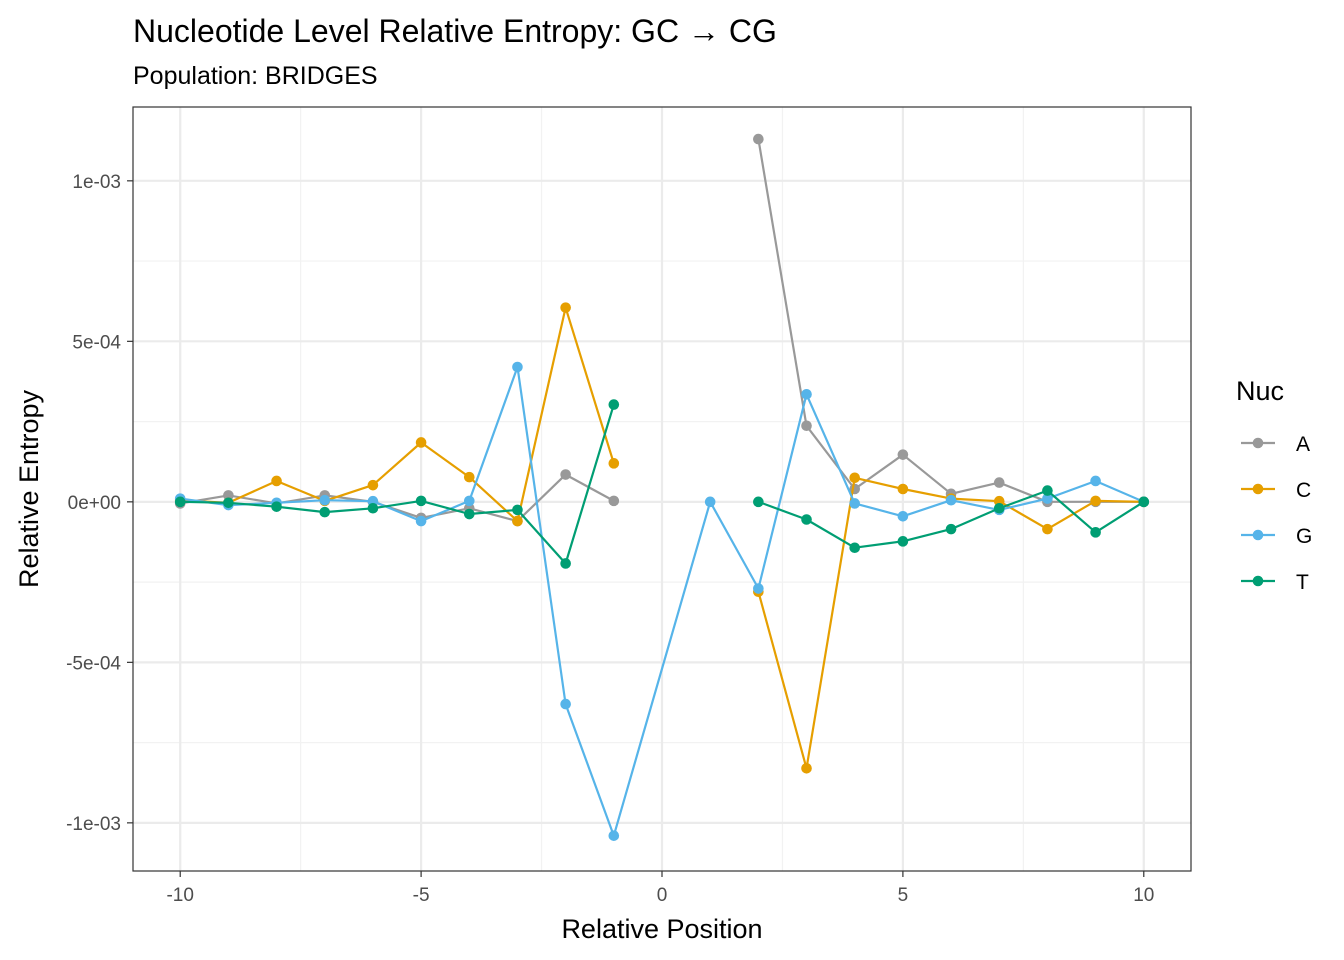 The image size is (1344, 960). I want to click on x-tick-label: -5, so click(421, 895).